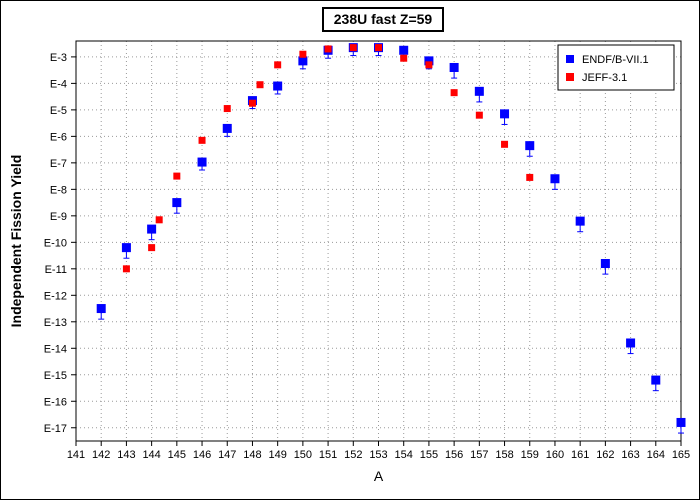 The width and height of the screenshot is (700, 500). Describe the element at coordinates (55, 376) in the screenshot. I see `y-tick-label: E-15` at that location.